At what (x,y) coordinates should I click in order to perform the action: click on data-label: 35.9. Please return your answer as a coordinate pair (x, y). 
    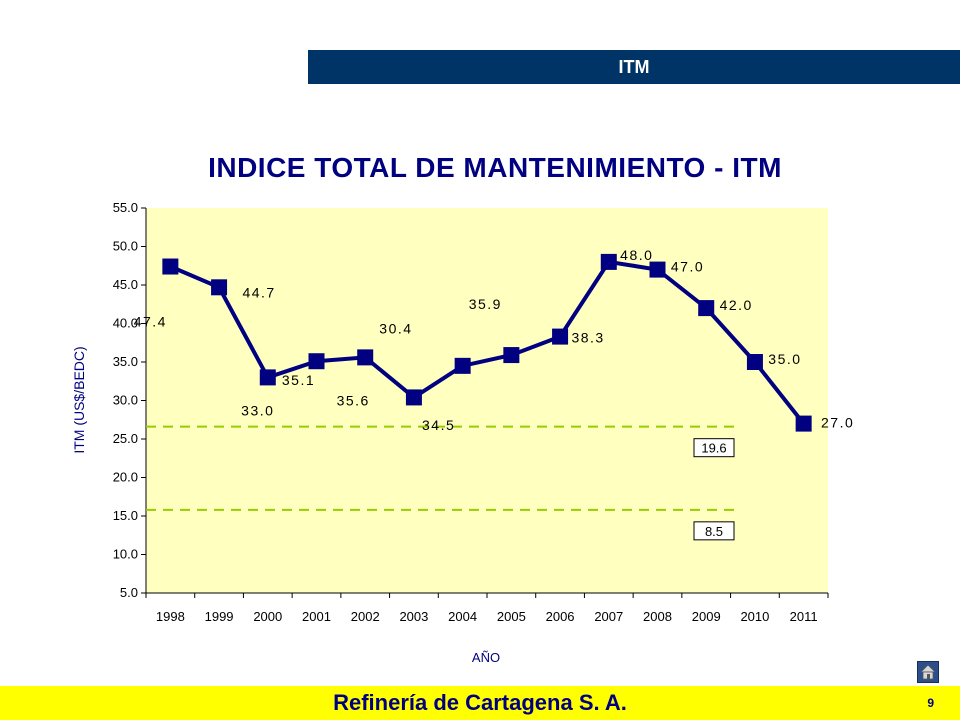
    Looking at the image, I should click on (485, 304).